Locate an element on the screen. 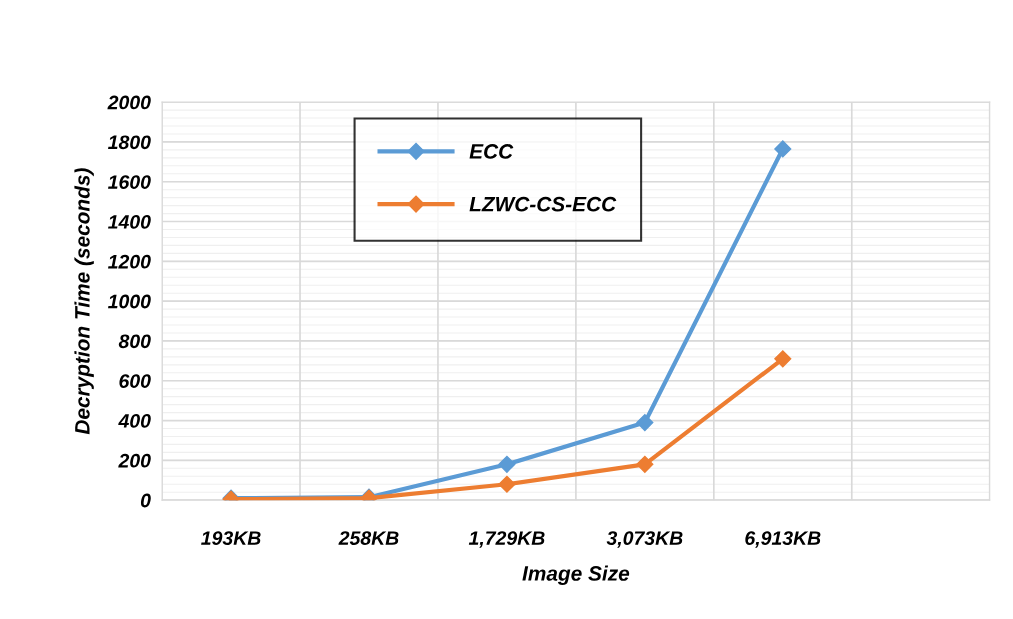 This screenshot has height=619, width=1013. y-tick-label: 1400 is located at coordinates (129, 222).